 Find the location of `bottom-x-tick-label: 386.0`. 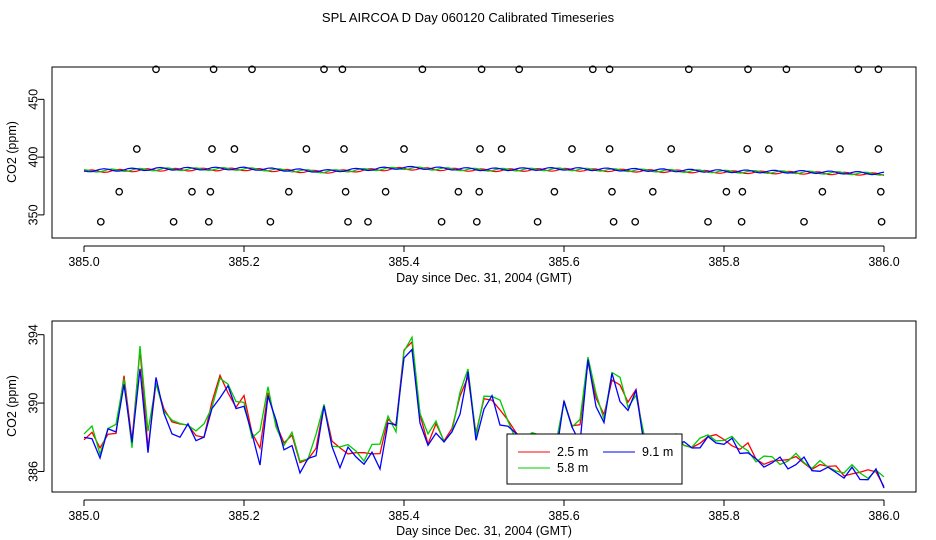

bottom-x-tick-label: 386.0 is located at coordinates (883, 516).